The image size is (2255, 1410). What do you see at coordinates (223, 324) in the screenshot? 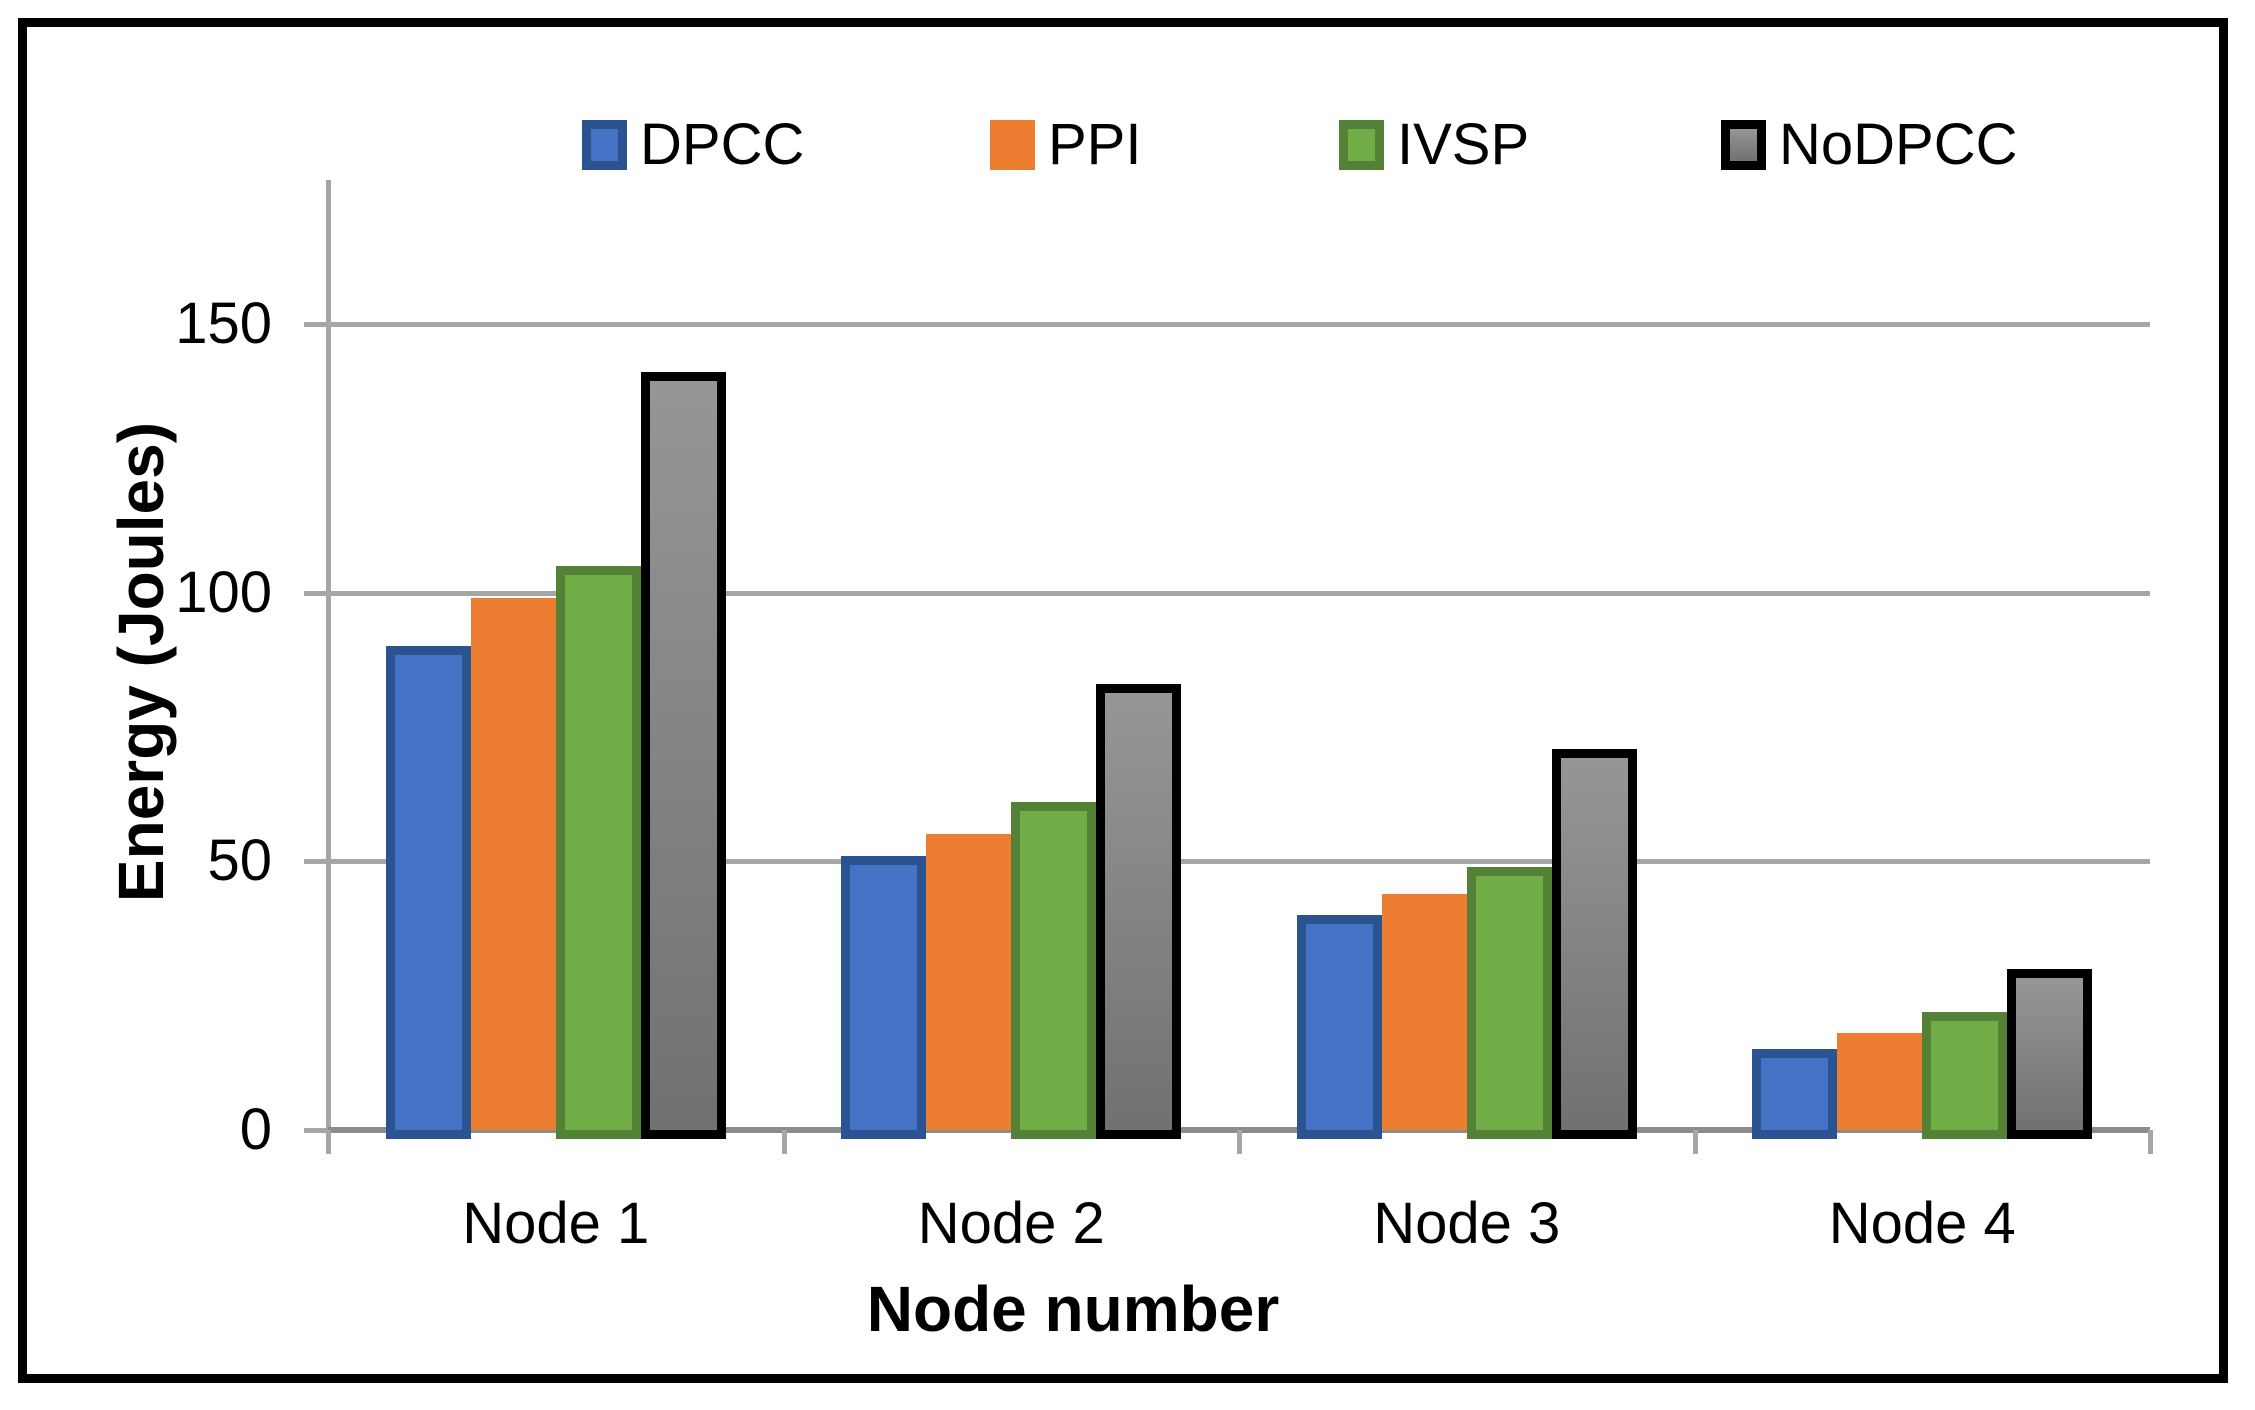
I see `y-tick-label-150: 150` at bounding box center [223, 324].